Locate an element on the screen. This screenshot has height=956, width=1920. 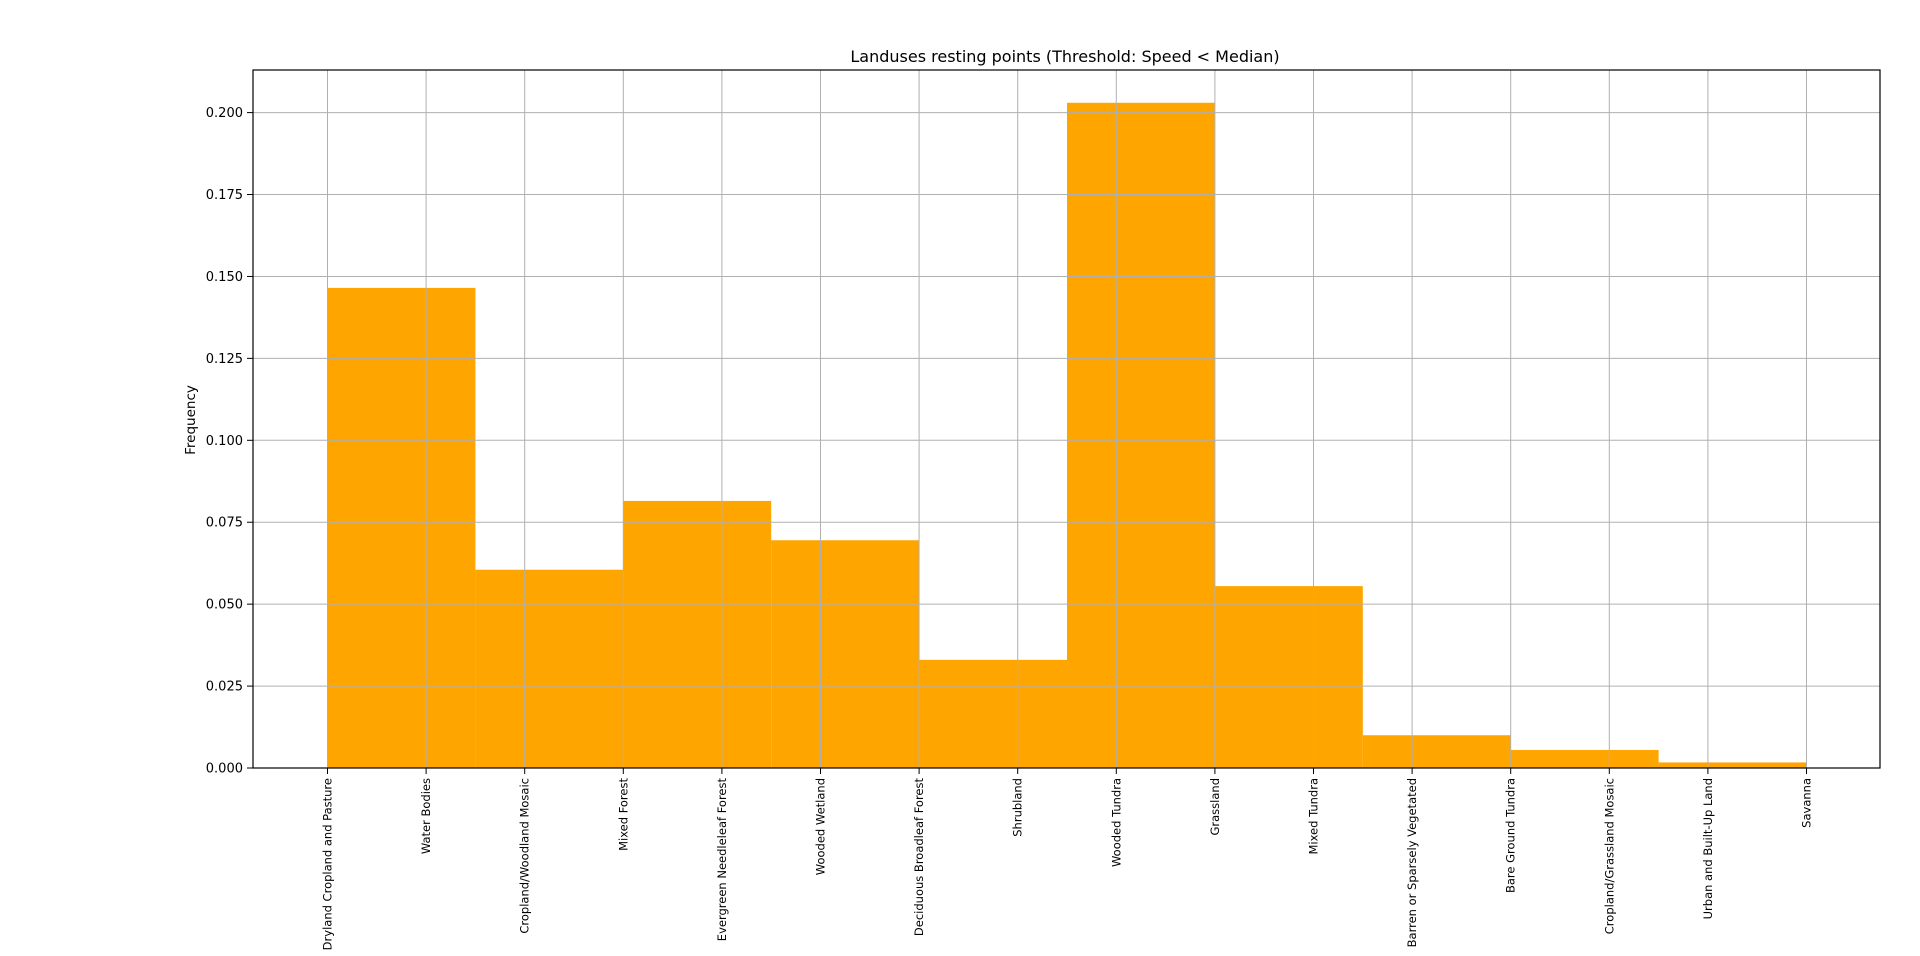
x-tick-label: Savanna is located at coordinates (1807, 803).